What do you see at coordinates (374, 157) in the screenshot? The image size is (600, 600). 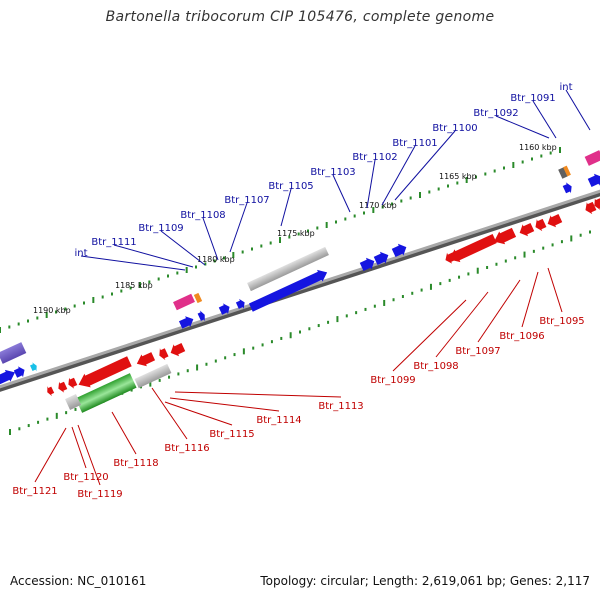 I see `forward-gene-label: Btr_1102` at bounding box center [374, 157].